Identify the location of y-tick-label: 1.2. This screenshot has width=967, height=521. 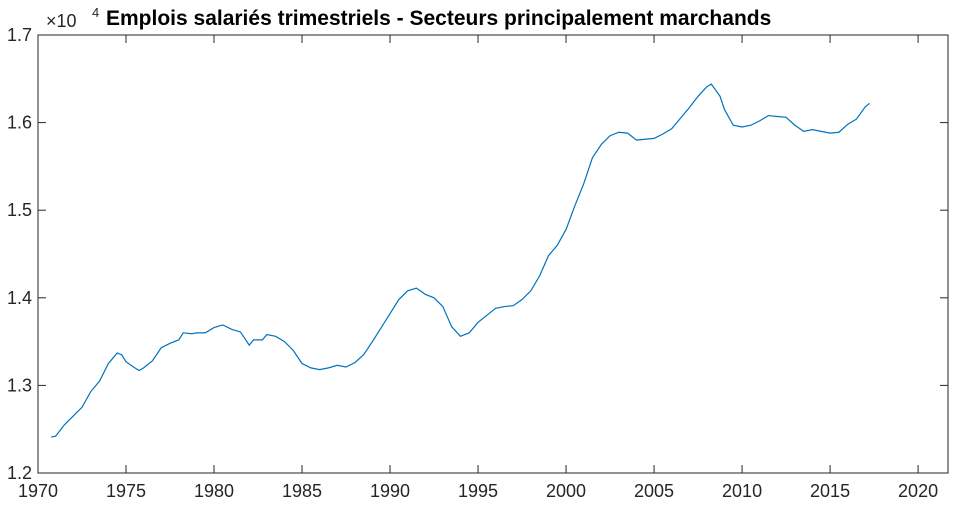
(19, 473).